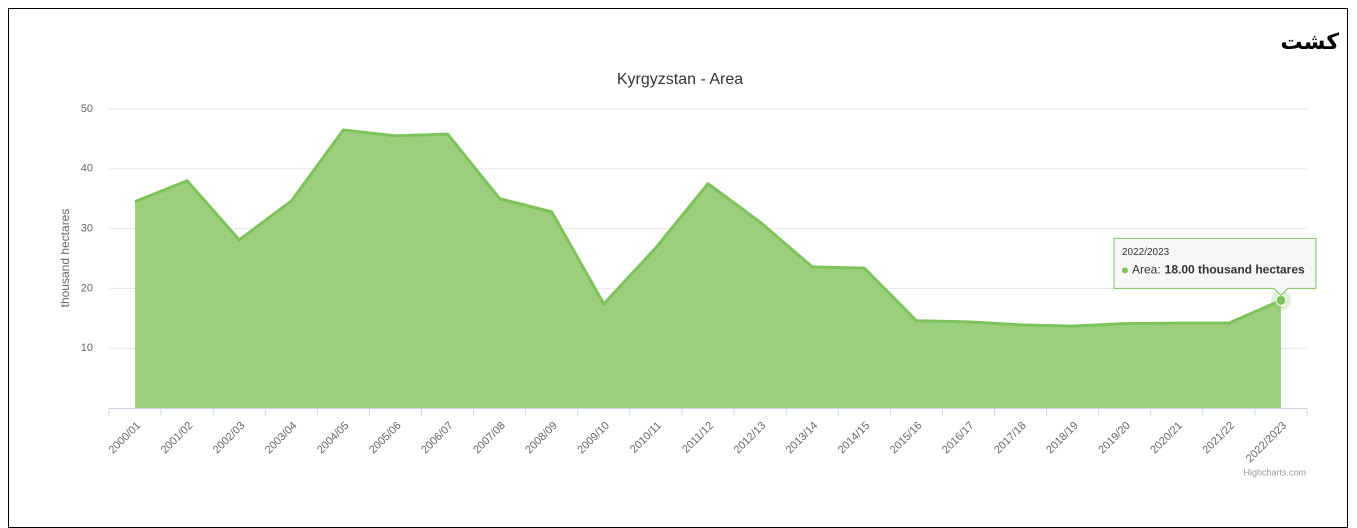 The image size is (1357, 528). I want to click on tooltip-value: 18.00 thousand hectares, so click(1235, 270).